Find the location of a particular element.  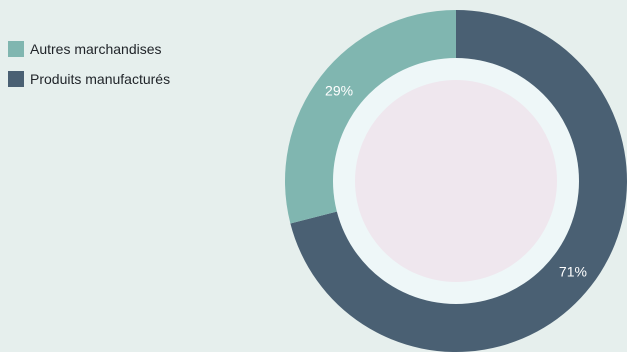

legend-item-autres-marchandises: Autres marchandises is located at coordinates (89, 48).